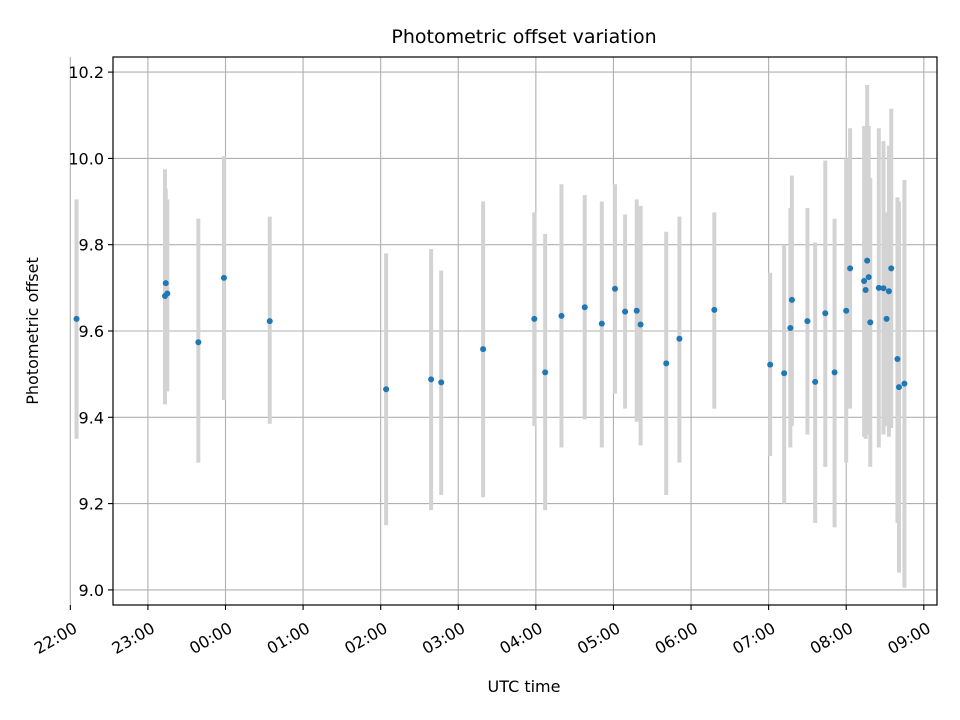  What do you see at coordinates (523, 37) in the screenshot?
I see `chart-title: Photometric offset variation` at bounding box center [523, 37].